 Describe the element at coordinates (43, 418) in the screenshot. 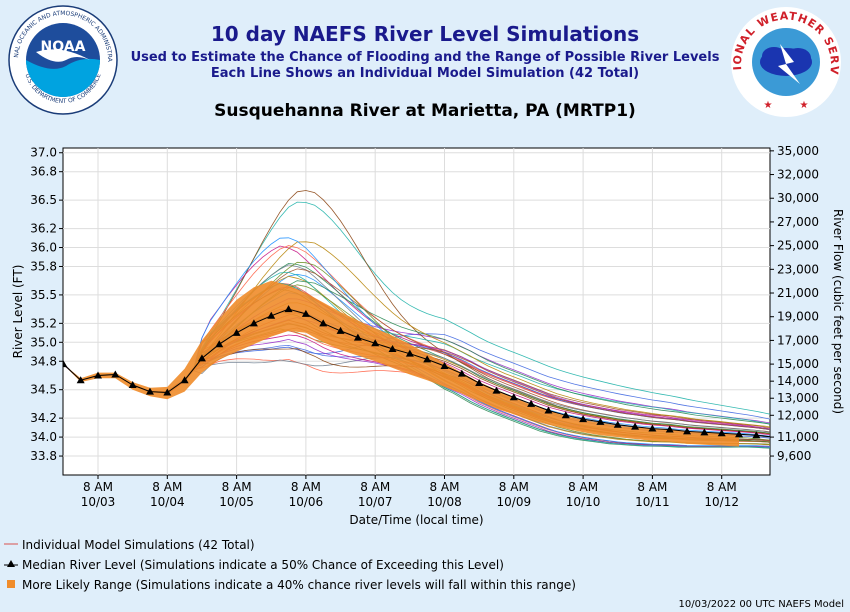

I see `y-tick-label: 34.2` at that location.